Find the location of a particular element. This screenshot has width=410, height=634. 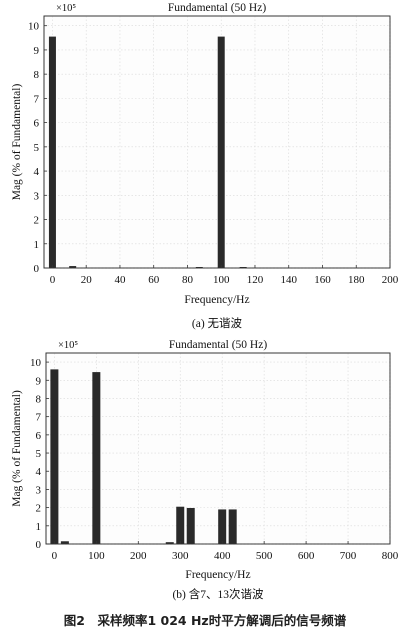

x-tick-label: 180 is located at coordinates (356, 280).